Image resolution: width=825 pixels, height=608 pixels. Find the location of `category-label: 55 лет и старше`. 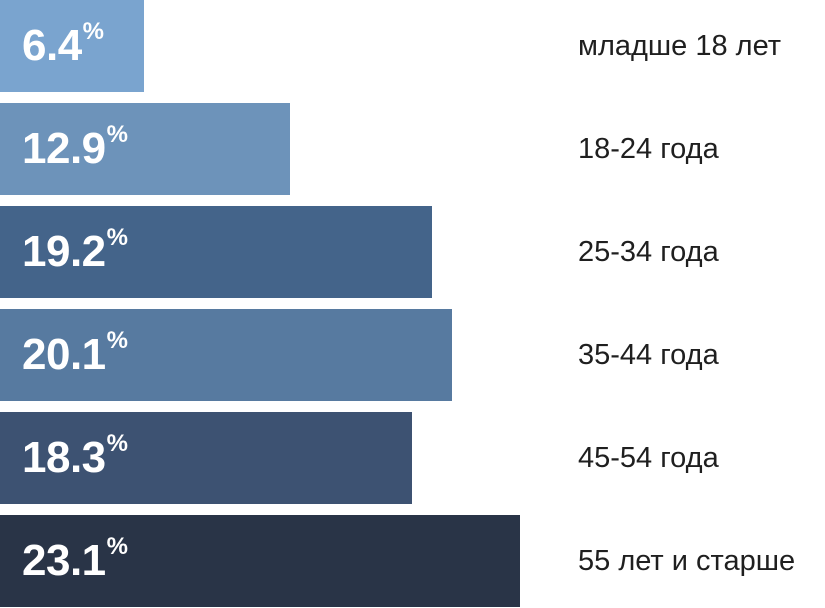

category-label: 55 лет и старше is located at coordinates (687, 561).